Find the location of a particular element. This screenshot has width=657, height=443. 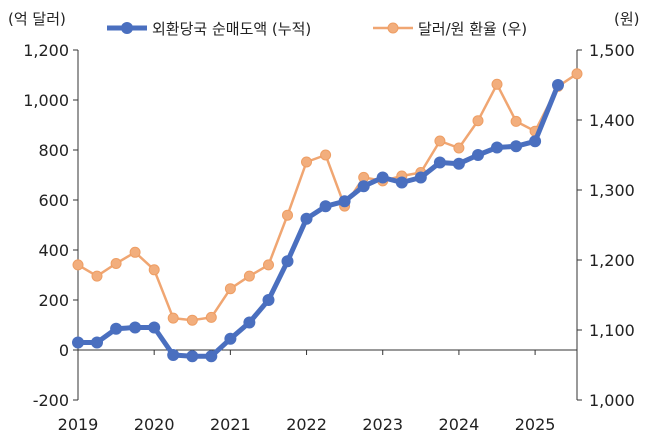

right-tick-label: 1,500 is located at coordinates (612, 50).